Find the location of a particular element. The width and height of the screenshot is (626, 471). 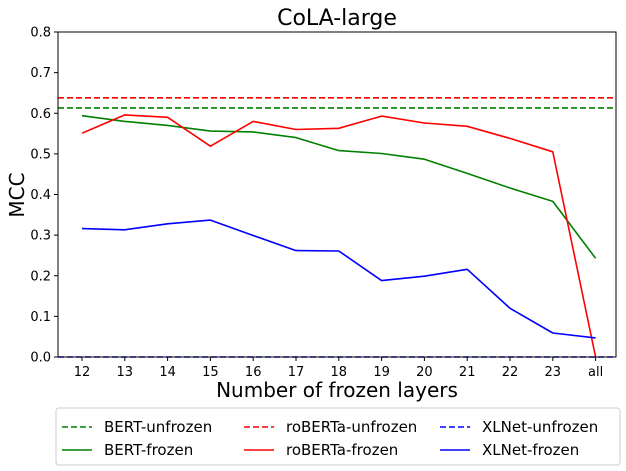

x-tick-label: 21 is located at coordinates (467, 372).